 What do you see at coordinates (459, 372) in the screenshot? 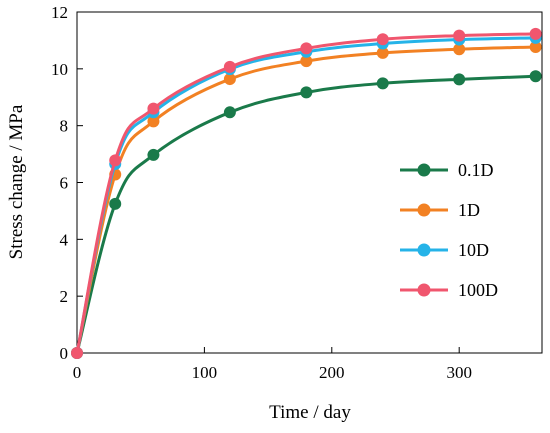
I see `x-tick-label: 300` at bounding box center [459, 372].